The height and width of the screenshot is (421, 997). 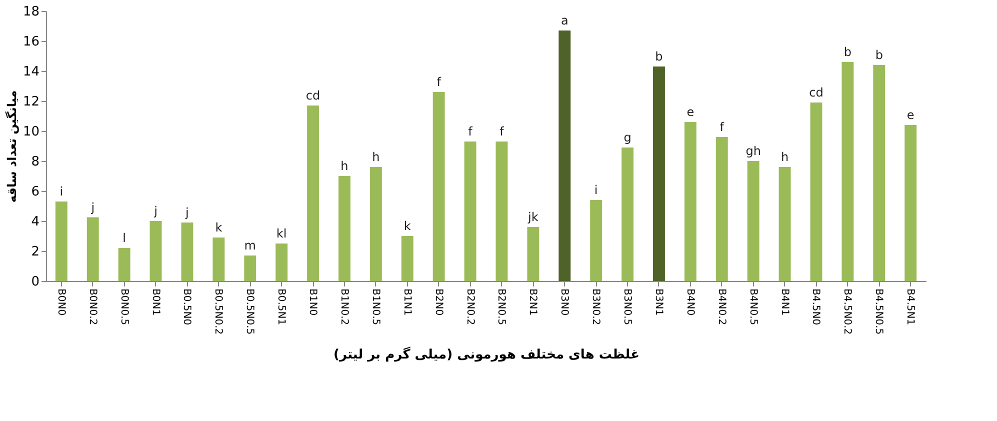 What do you see at coordinates (344, 307) in the screenshot?
I see `x-tick-label: B1N0.2` at bounding box center [344, 307].